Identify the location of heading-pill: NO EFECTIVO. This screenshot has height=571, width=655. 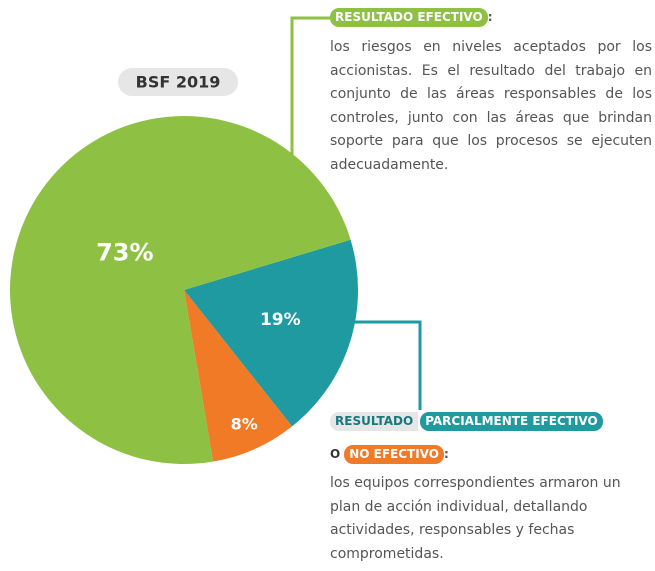
(394, 454).